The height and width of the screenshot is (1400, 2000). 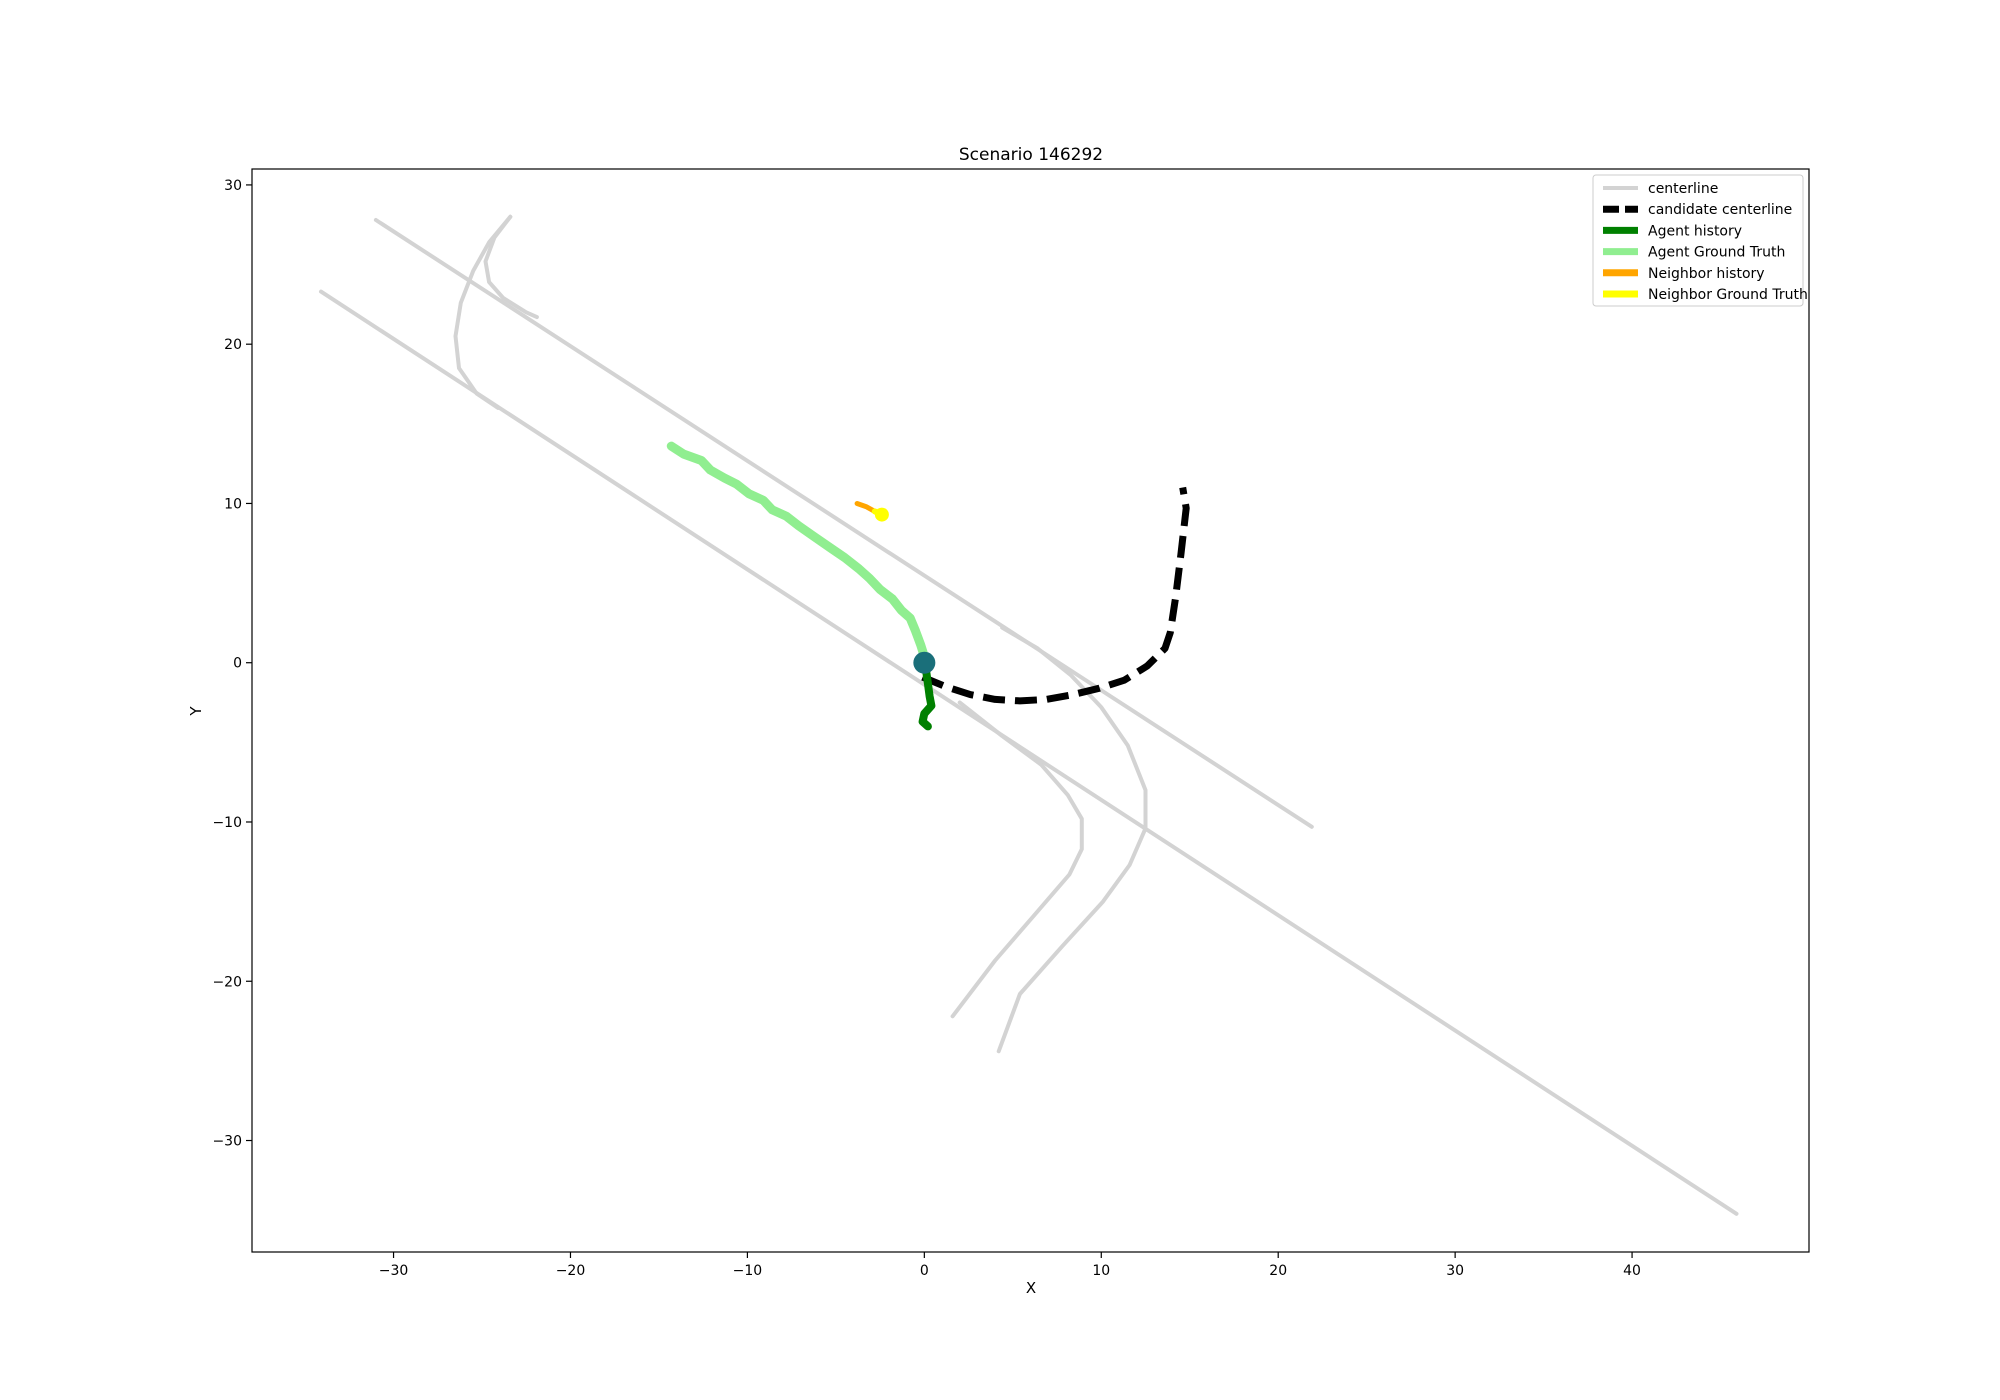 I want to click on x-axis-label: X, so click(x=1031, y=1288).